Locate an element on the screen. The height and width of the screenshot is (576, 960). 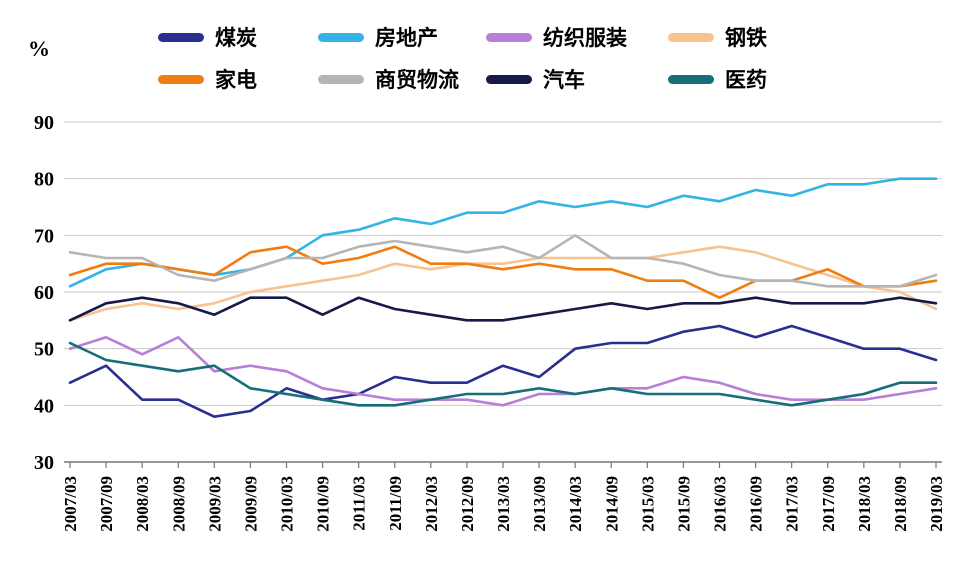
x-tick-label: 2010/03 is located at coordinates (287, 504).